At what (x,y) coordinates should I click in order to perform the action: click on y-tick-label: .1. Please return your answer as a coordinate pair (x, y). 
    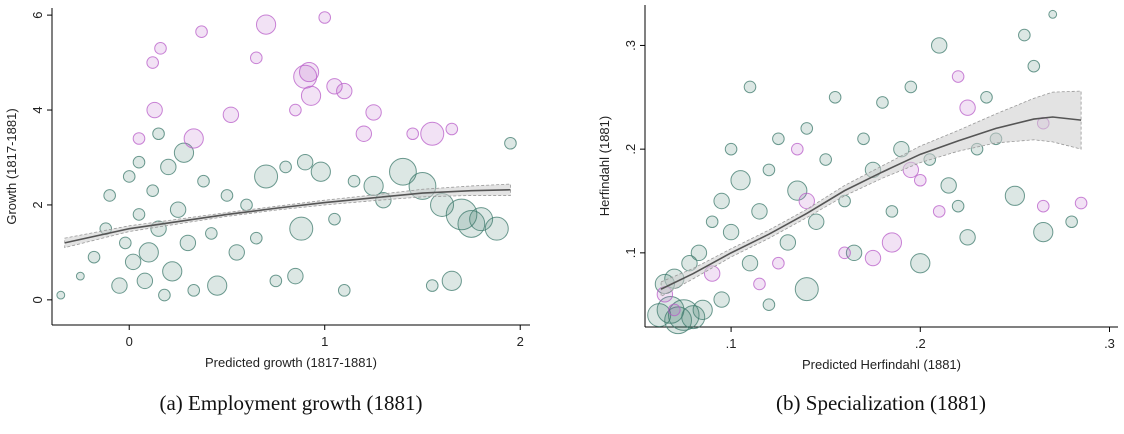
    Looking at the image, I should click on (630, 252).